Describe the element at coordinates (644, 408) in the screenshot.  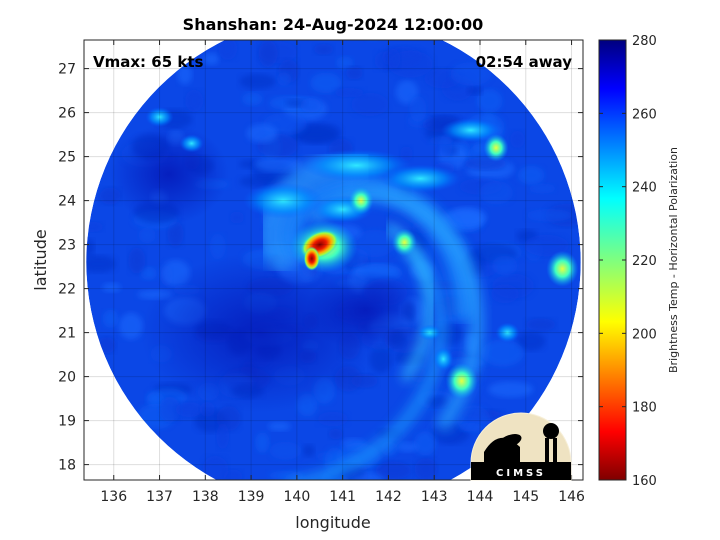
I see `colorbar-tick-label: 180` at that location.